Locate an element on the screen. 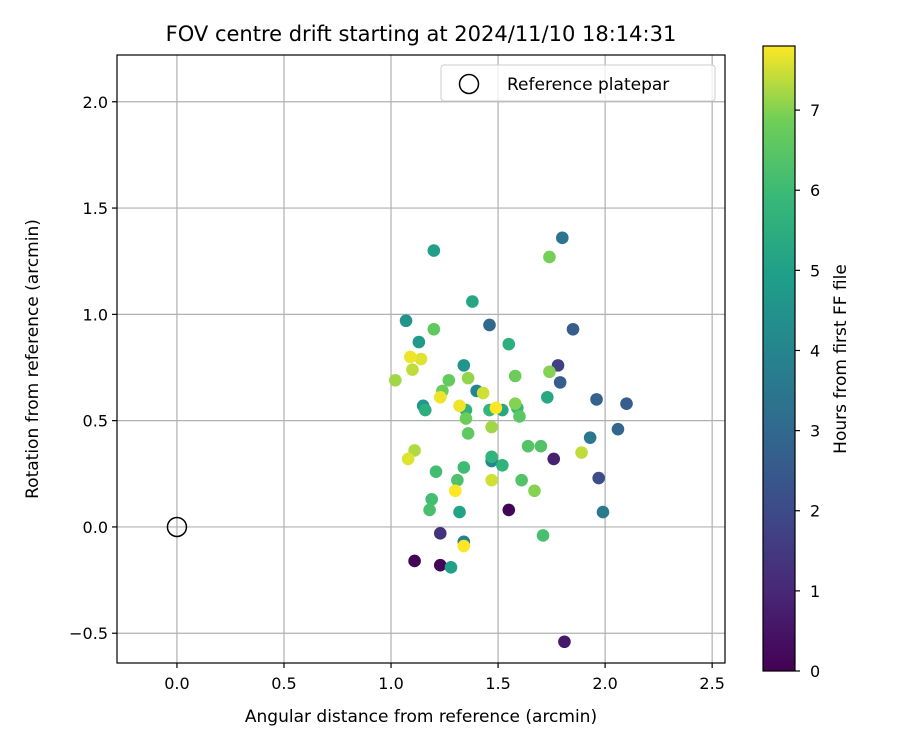  colorbar-tick-label: 3 is located at coordinates (815, 431).